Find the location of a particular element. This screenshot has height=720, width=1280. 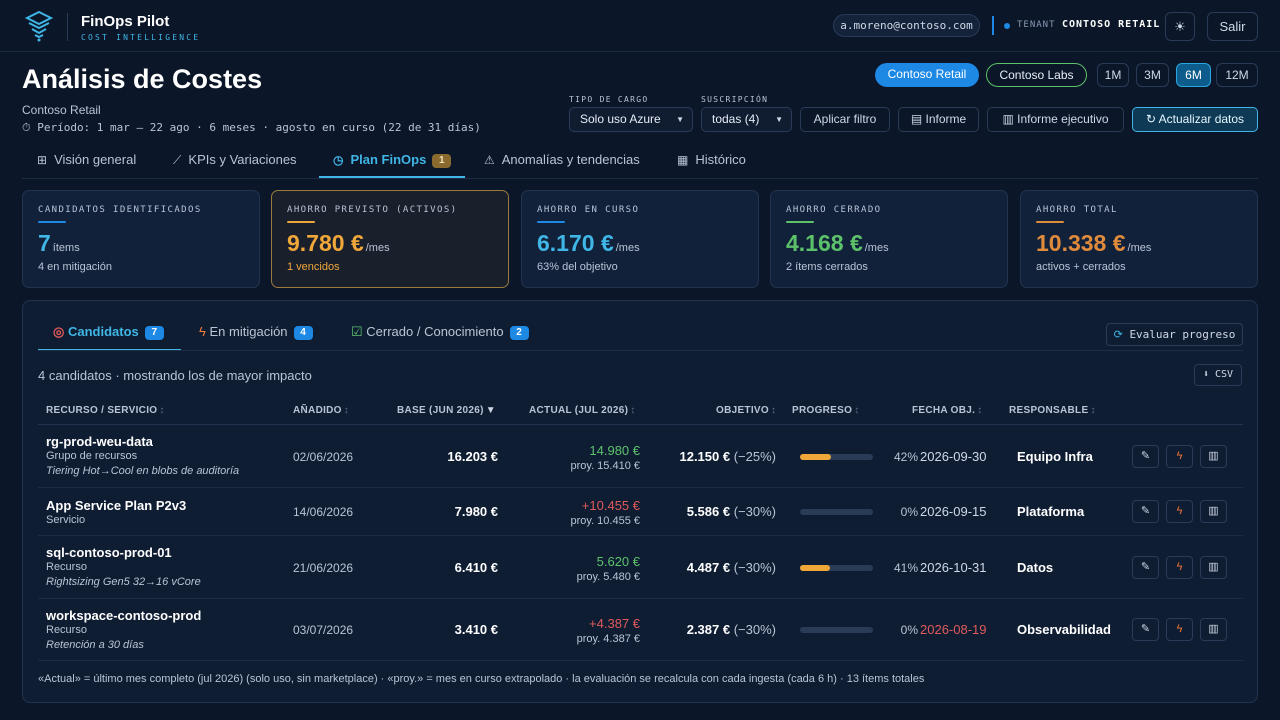

owner: Datos is located at coordinates (1035, 567).